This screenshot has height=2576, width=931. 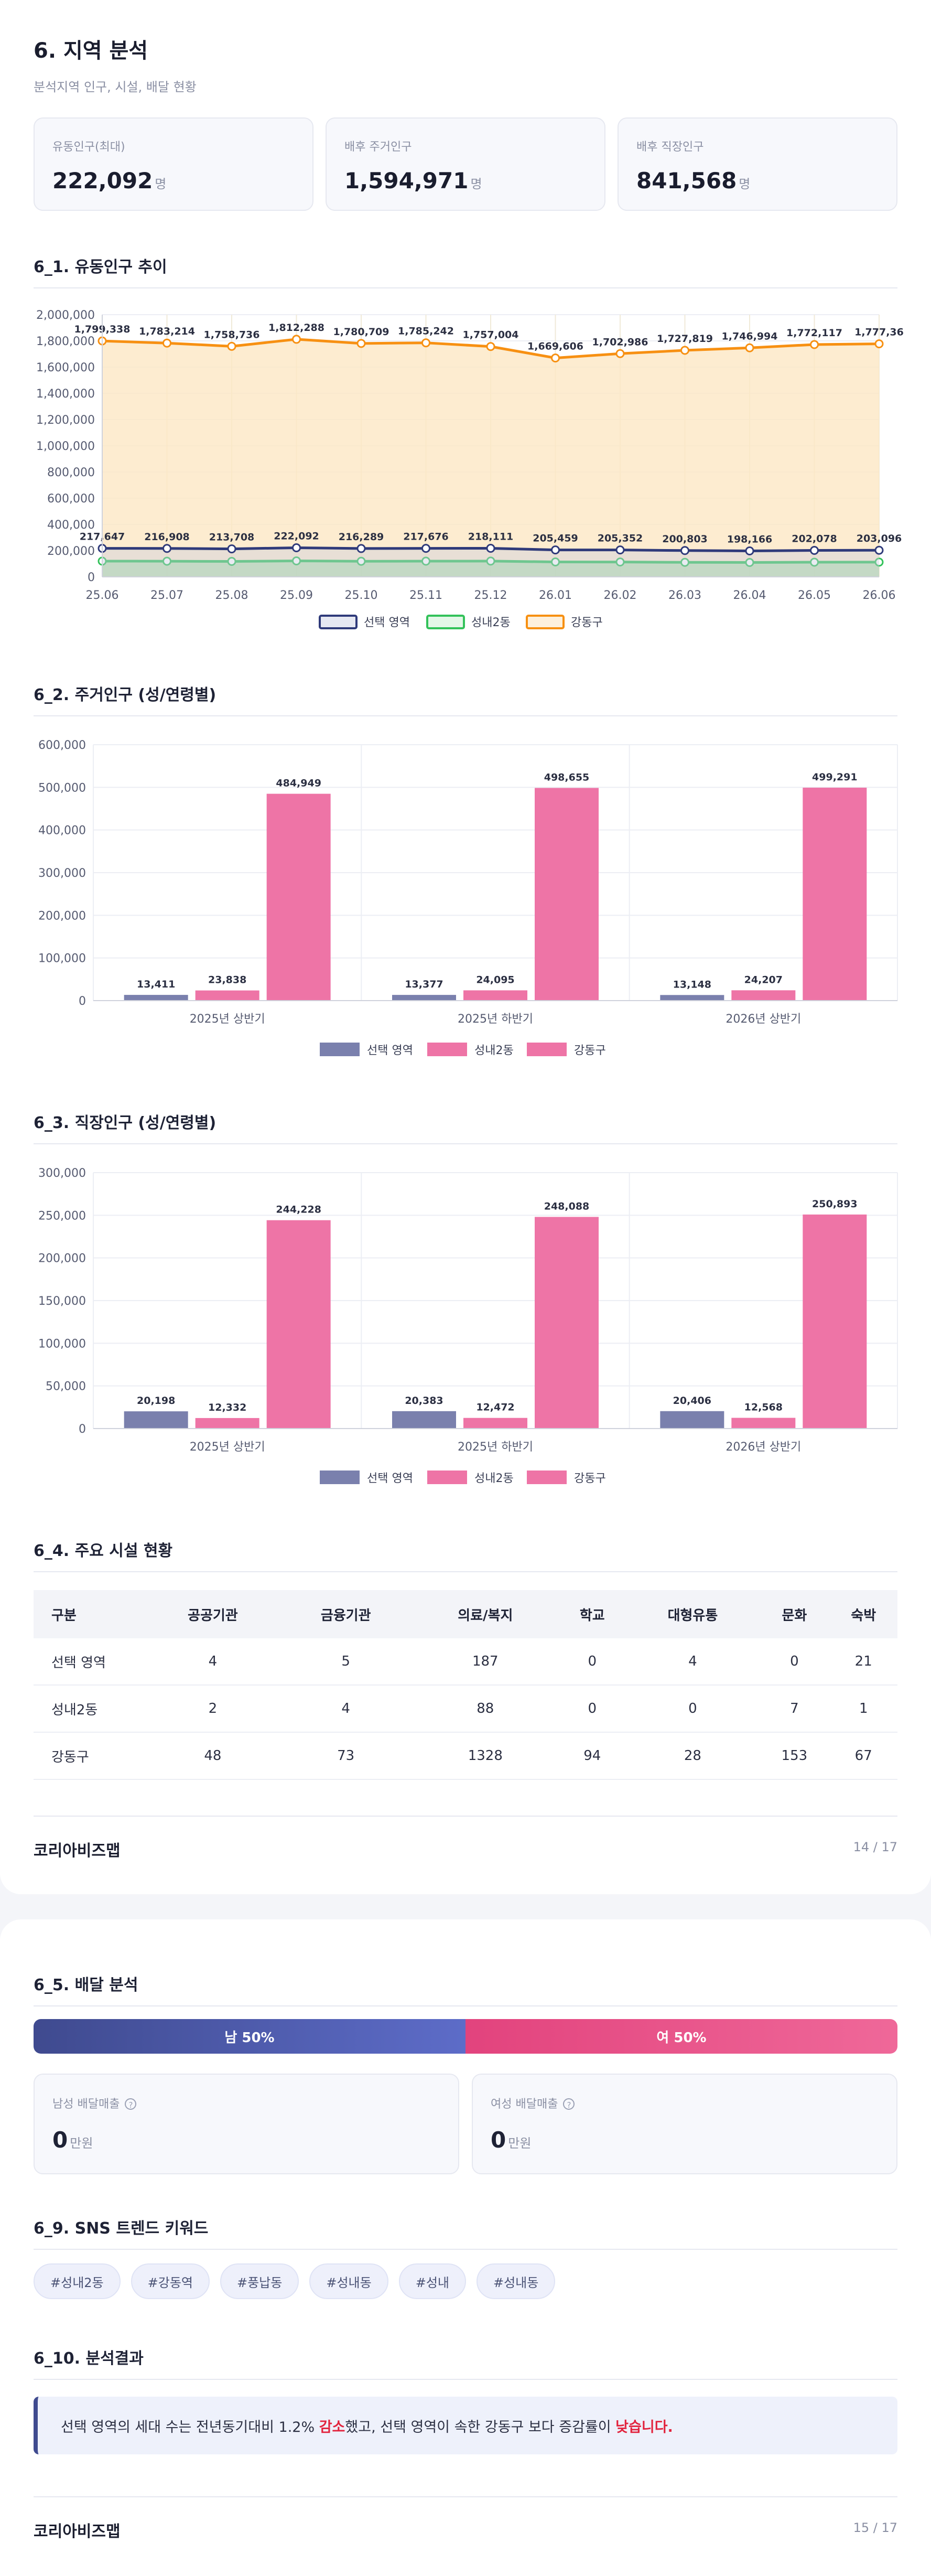 What do you see at coordinates (361, 332) in the screenshot?
I see `data-label: 1,780,709` at bounding box center [361, 332].